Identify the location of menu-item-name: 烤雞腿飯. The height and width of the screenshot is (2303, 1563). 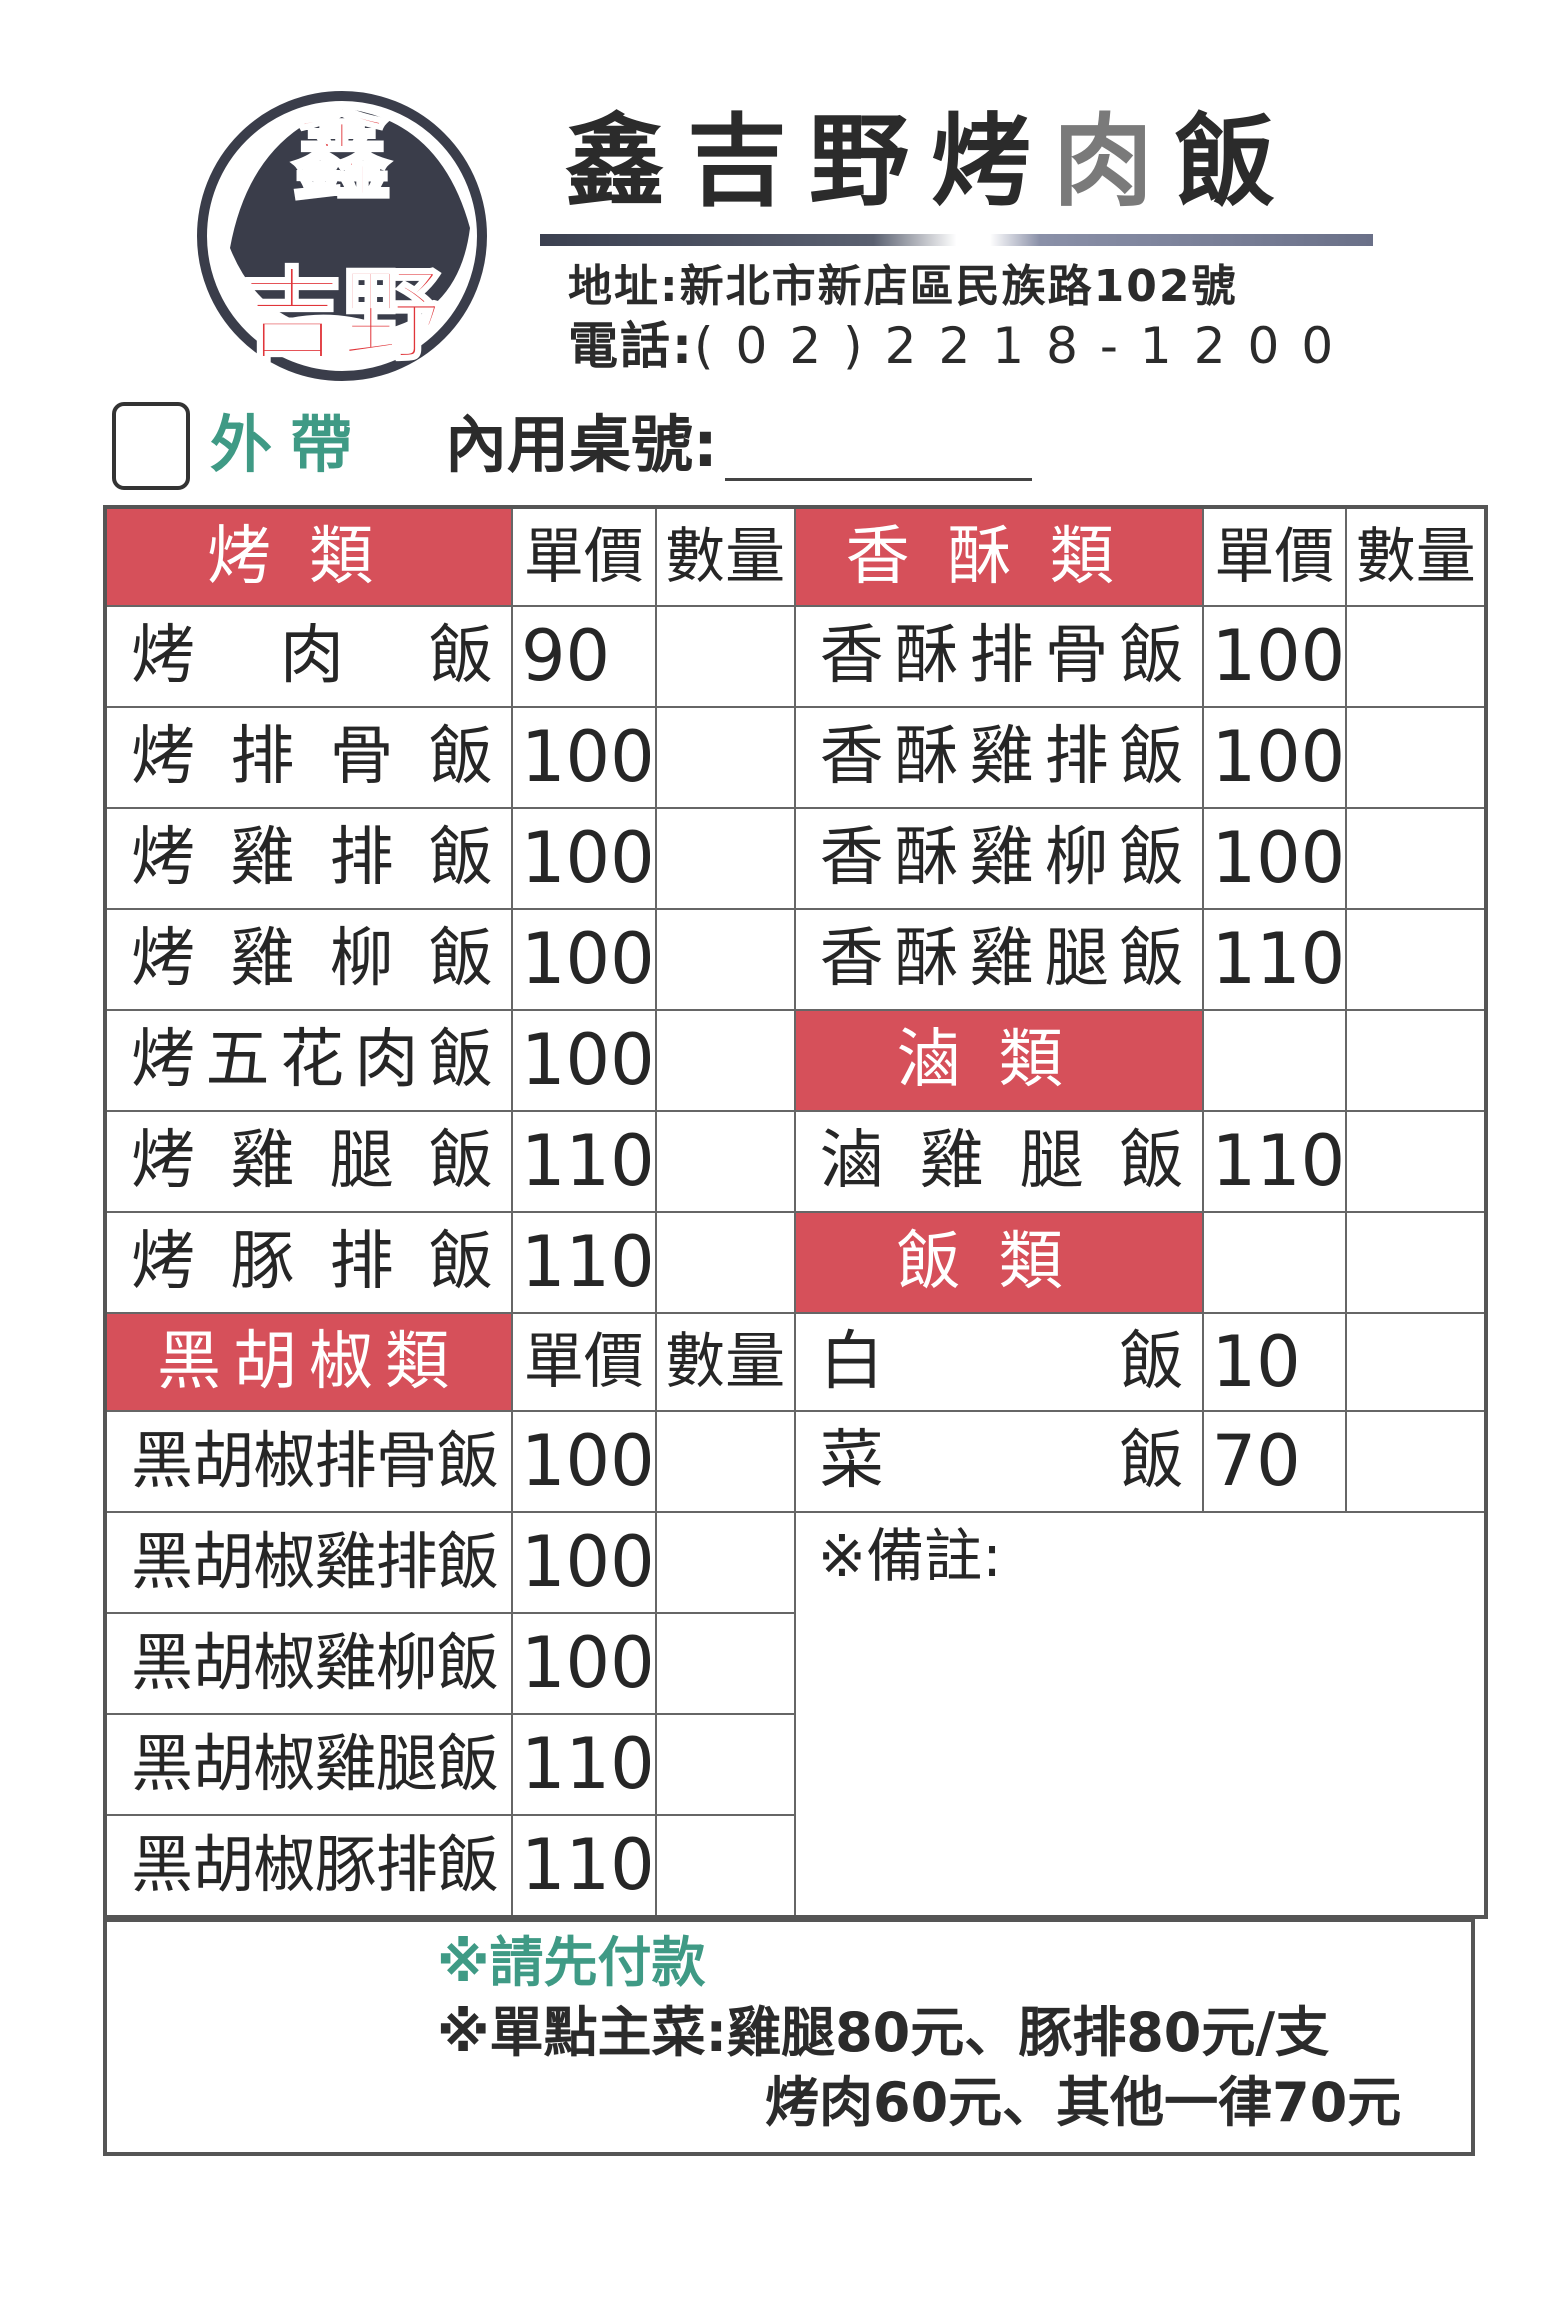
(308, 1161).